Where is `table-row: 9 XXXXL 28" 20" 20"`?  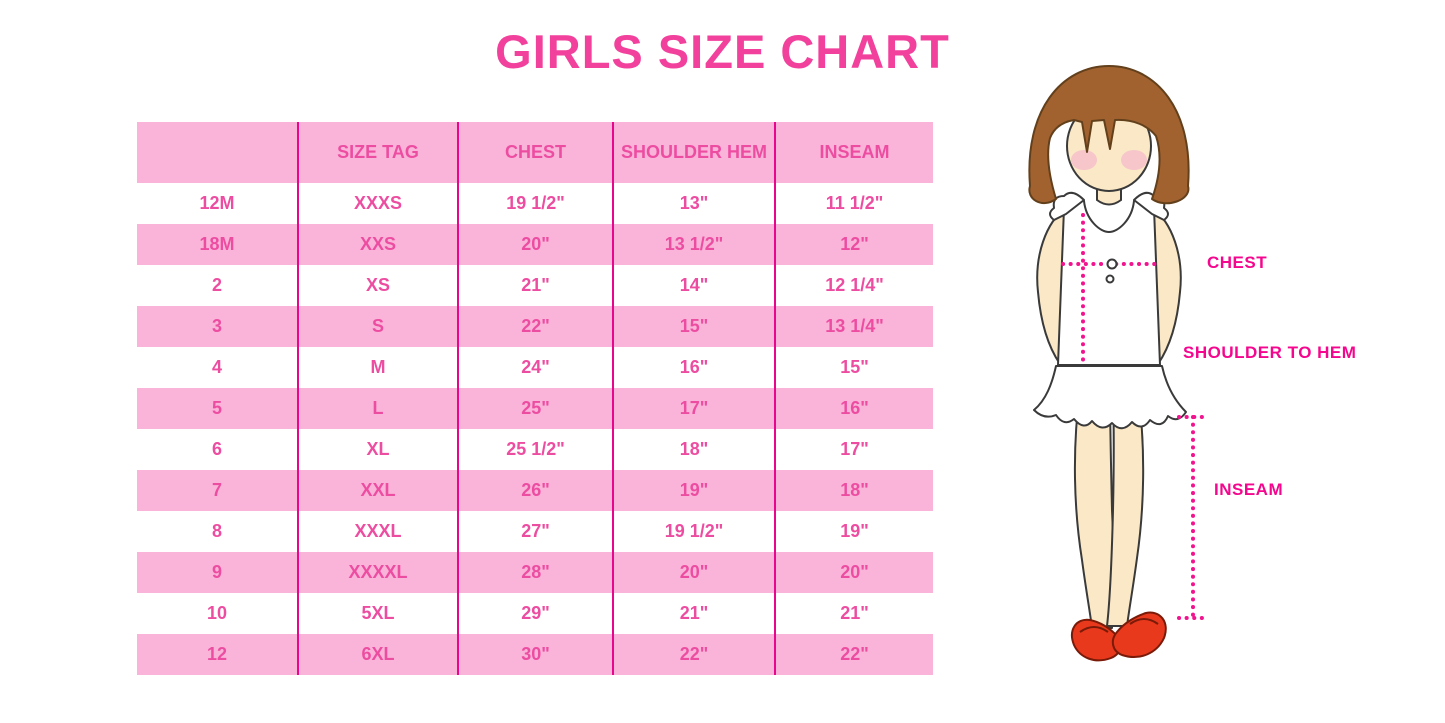 table-row: 9 XXXXL 28" 20" 20" is located at coordinates (535, 572).